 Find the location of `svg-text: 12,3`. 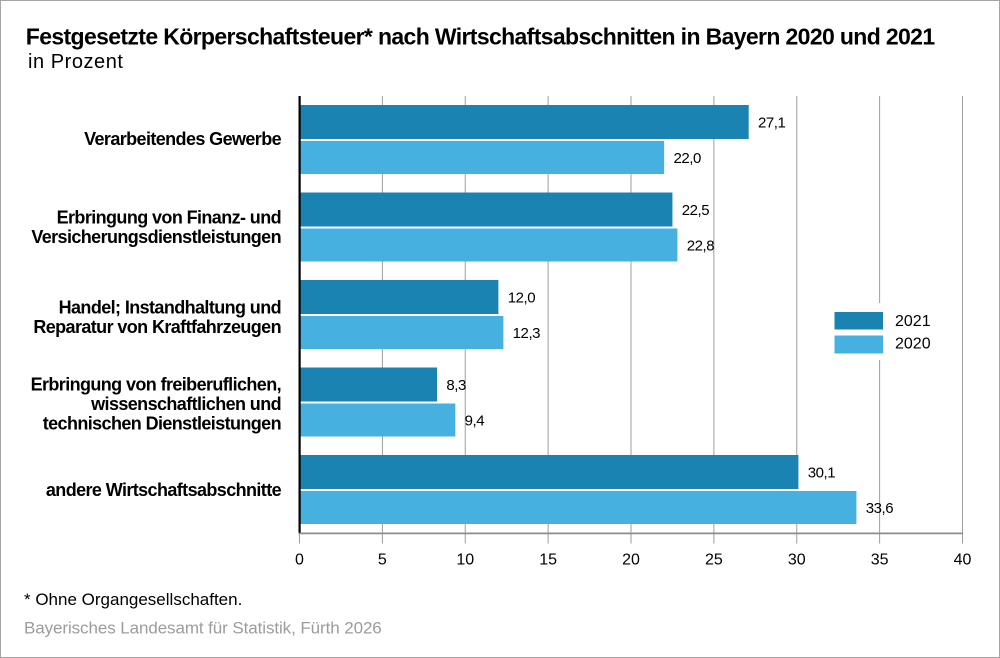

svg-text: 12,3 is located at coordinates (527, 333).